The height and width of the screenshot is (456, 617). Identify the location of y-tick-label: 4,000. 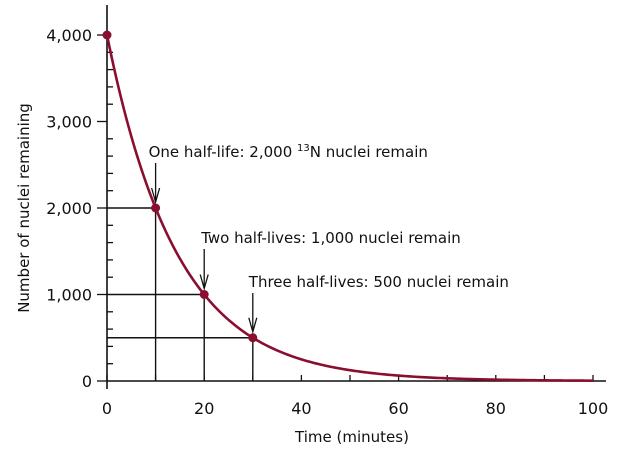
(69, 35).